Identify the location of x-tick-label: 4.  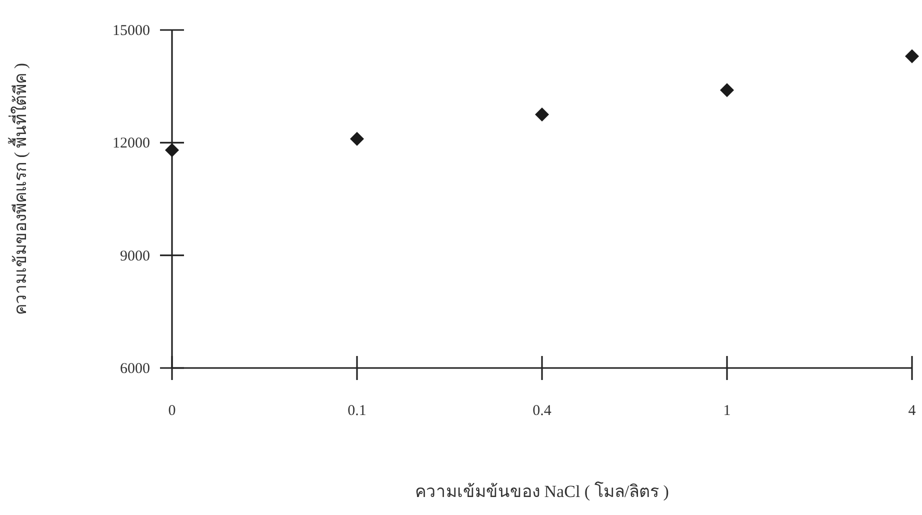
(912, 411).